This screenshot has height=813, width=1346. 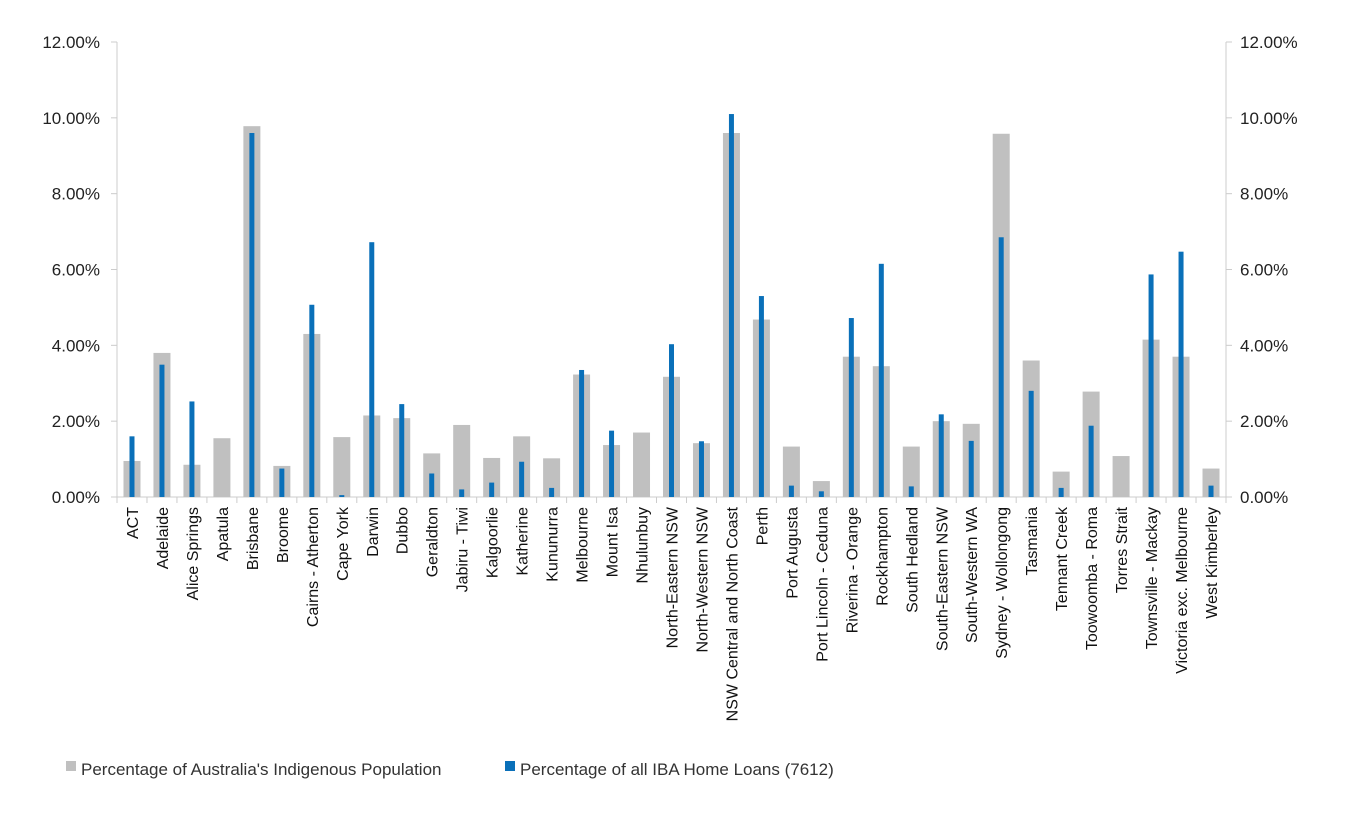 What do you see at coordinates (882, 556) in the screenshot?
I see `category-label: Rockhampton` at bounding box center [882, 556].